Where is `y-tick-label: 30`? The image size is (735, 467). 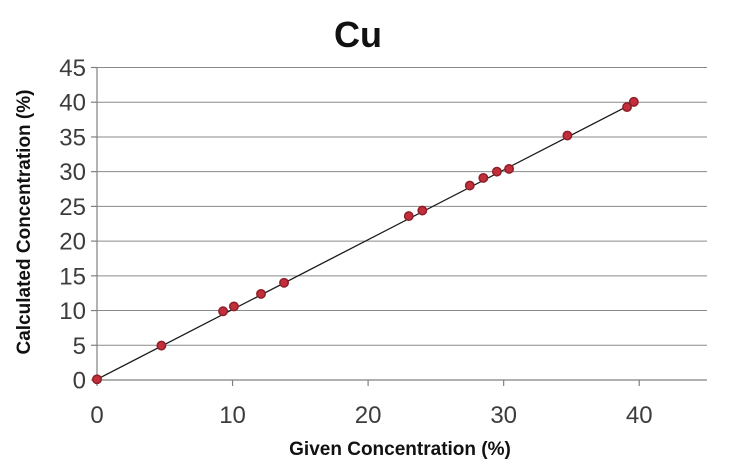 y-tick-label: 30 is located at coordinates (72, 172).